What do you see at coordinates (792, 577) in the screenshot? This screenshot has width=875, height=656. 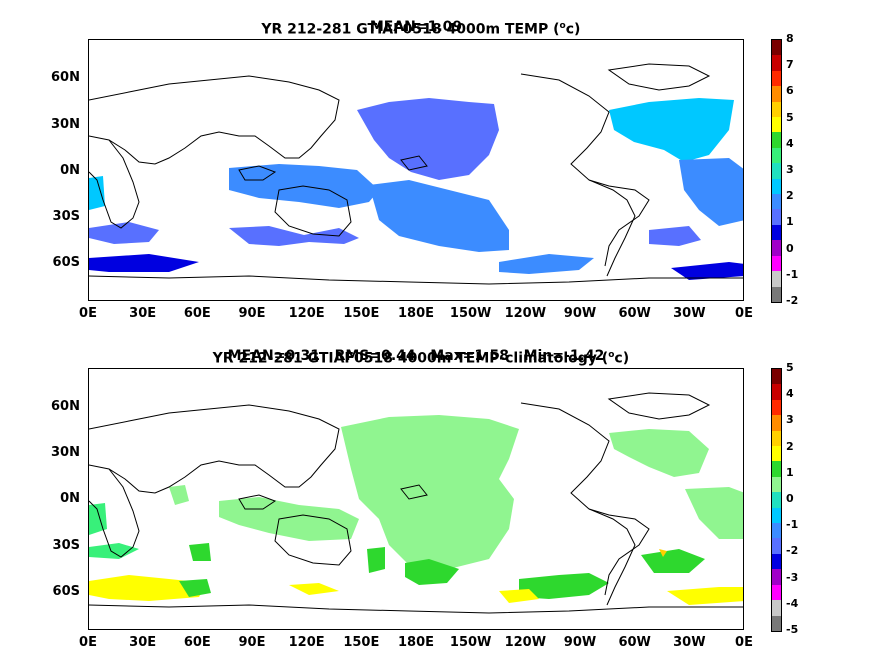 I see `colorbar-label: -3` at bounding box center [792, 577].